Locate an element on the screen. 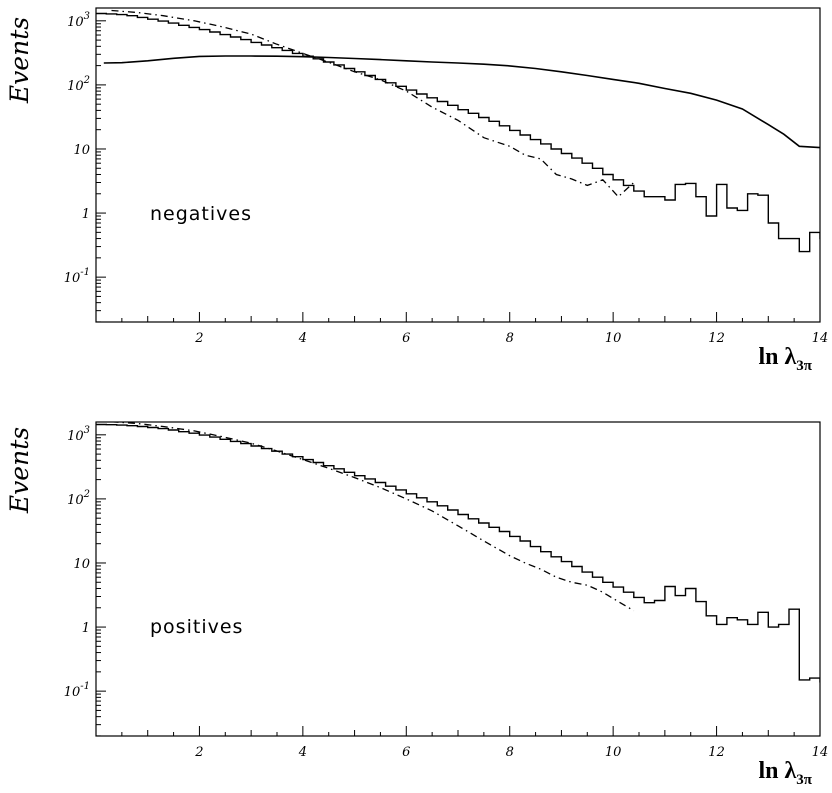 This screenshot has height=793, width=832. smooth-curve-series is located at coordinates (461, 102).